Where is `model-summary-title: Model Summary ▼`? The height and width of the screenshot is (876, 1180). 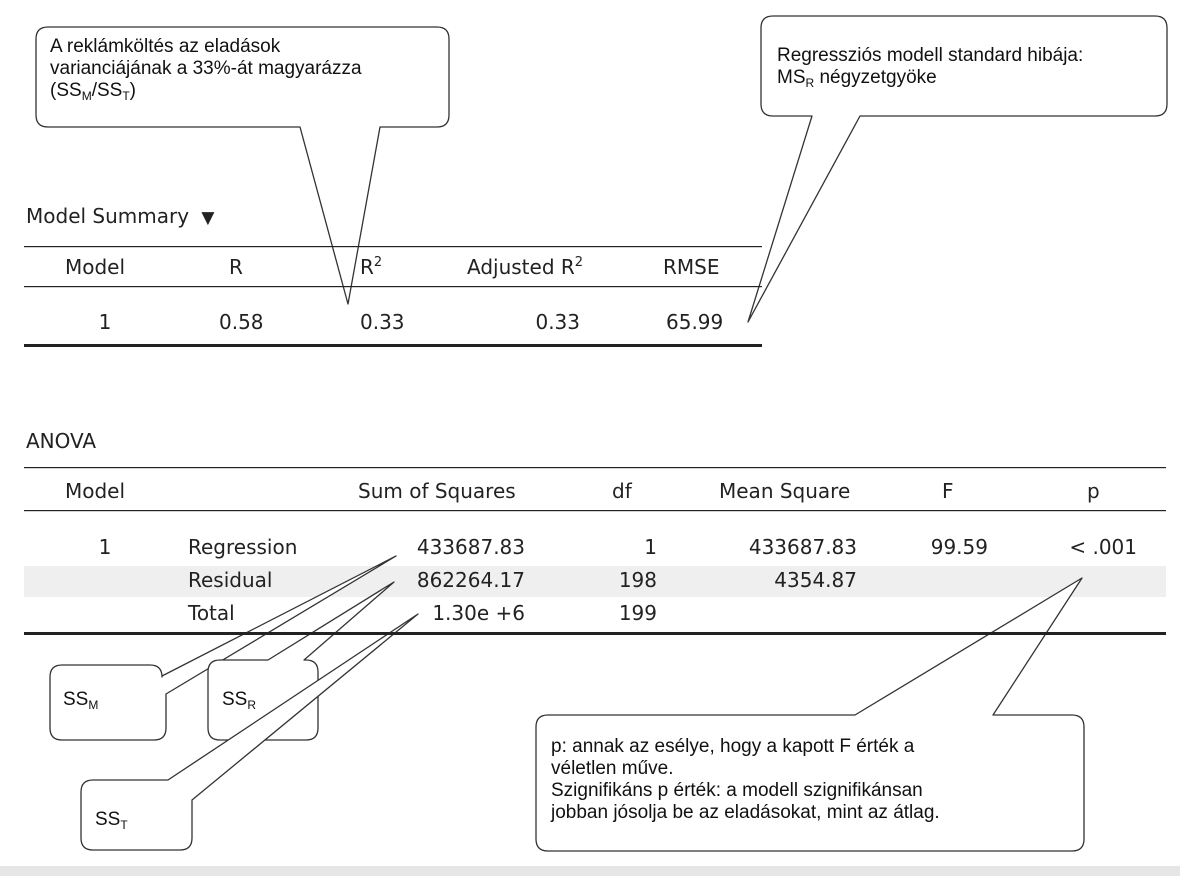 model-summary-title: Model Summary ▼ is located at coordinates (120, 216).